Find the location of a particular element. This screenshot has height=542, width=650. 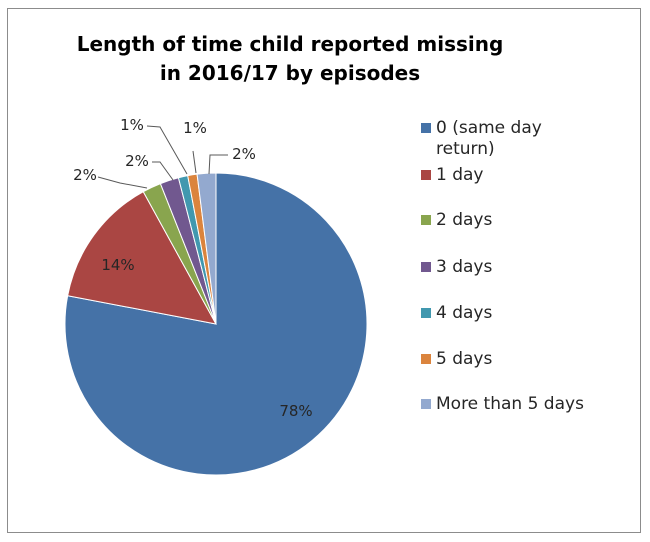

legend-label: 0 (same day return) is located at coordinates (489, 138).